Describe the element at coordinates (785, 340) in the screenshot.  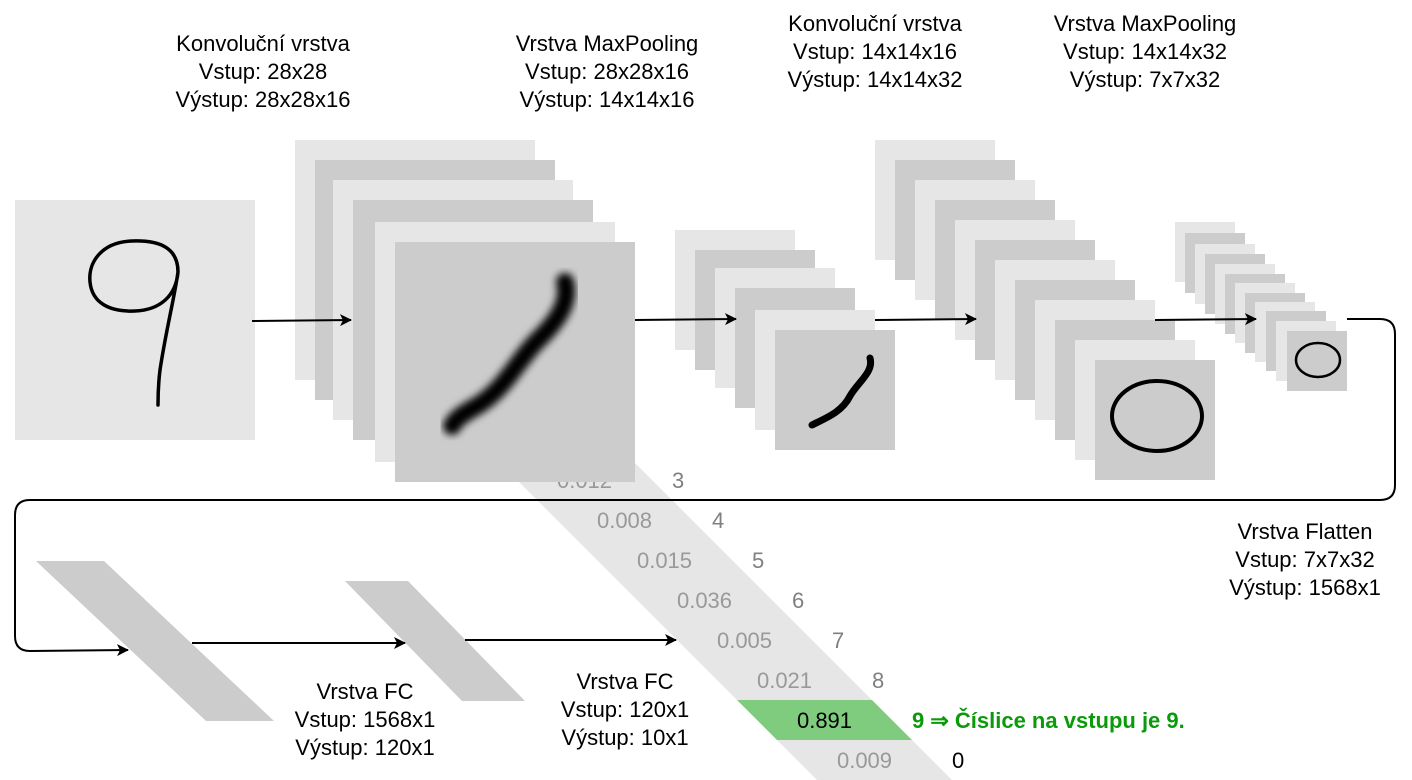
I see `pool1-feature-maps` at that location.